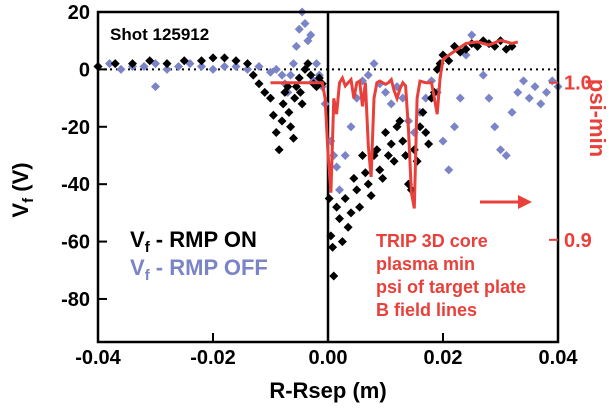  What do you see at coordinates (426, 310) in the screenshot?
I see `trip-note-line-4: B field lines` at bounding box center [426, 310].